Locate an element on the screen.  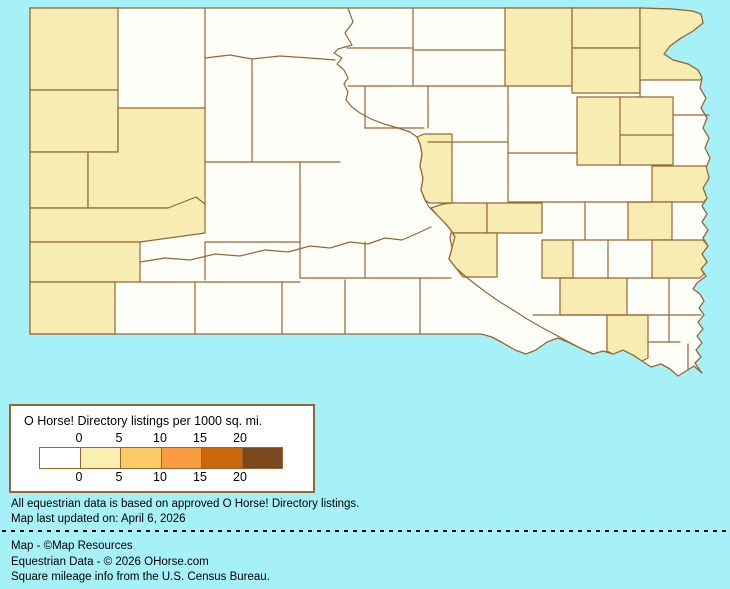
legend-ticks-bottom: 0 5 10 15 20 is located at coordinates (162, 477).